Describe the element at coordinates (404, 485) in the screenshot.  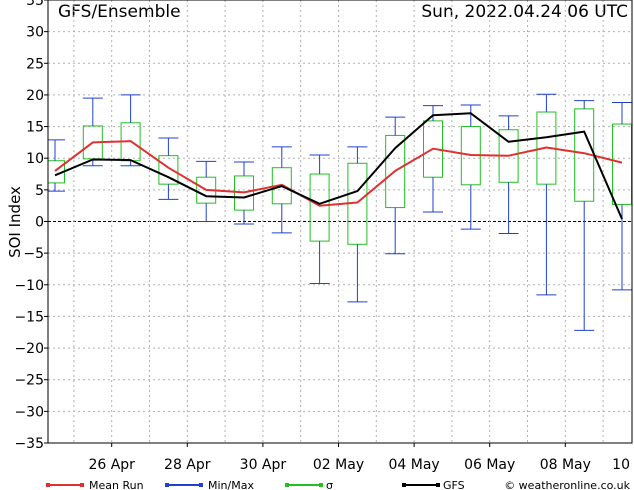
I see `legend-gfs-marker-left` at that location.